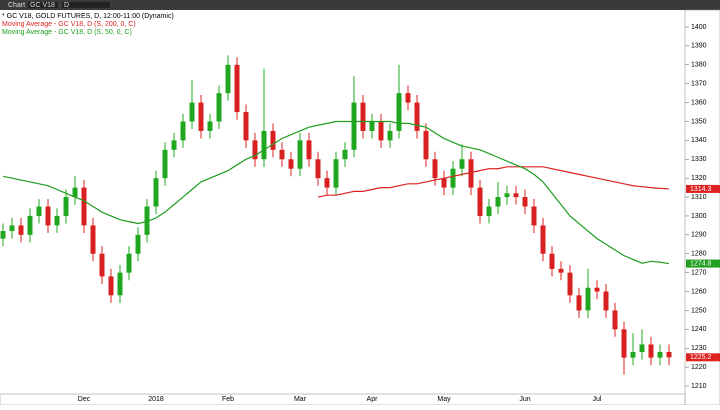 The image size is (720, 410). What do you see at coordinates (343, 399) in the screenshot?
I see `time-axis` at bounding box center [343, 399].